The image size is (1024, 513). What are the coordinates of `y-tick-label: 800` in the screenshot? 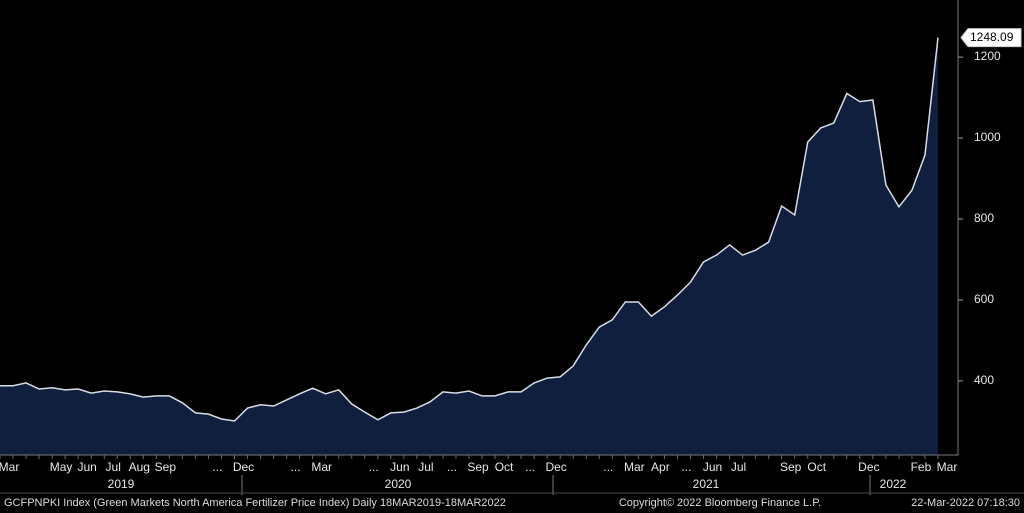 It's located at (984, 218).